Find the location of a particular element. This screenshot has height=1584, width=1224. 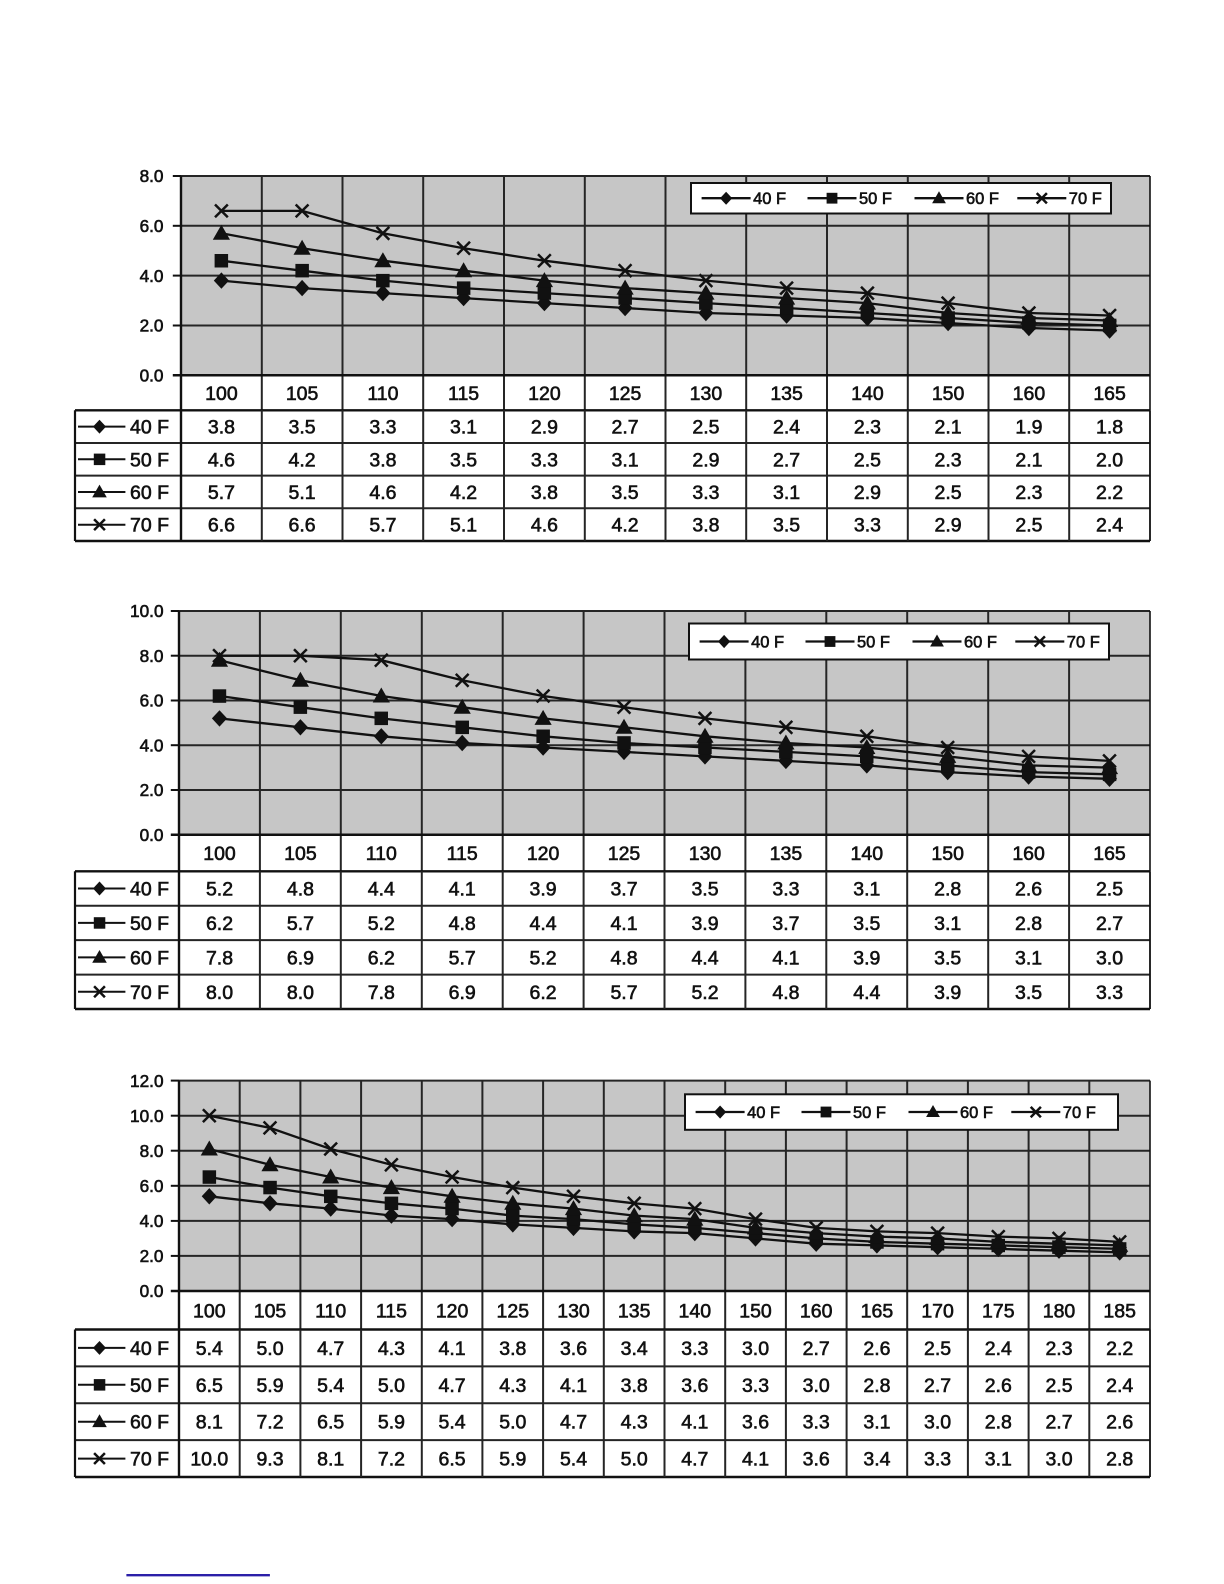

svg-text: 10.0 is located at coordinates (209, 1460).